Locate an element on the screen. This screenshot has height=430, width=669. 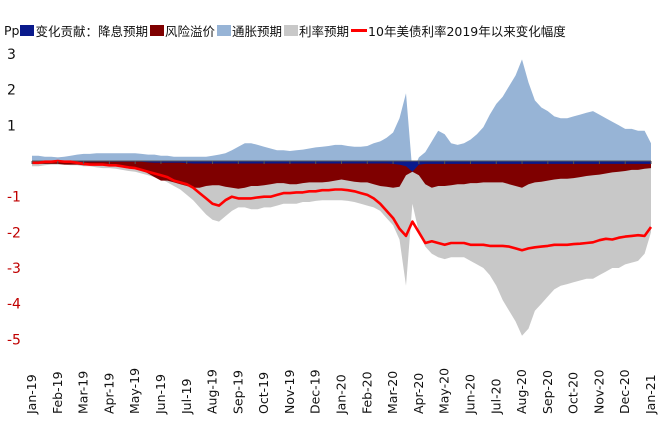
x-tick-label: Jan-20 is located at coordinates (341, 394).